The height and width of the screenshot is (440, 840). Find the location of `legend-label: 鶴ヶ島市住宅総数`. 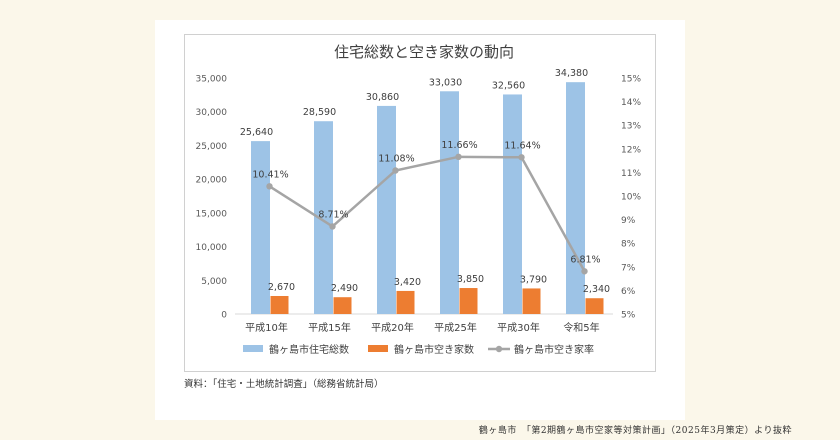

legend-label: 鶴ヶ島市住宅総数 is located at coordinates (309, 349).